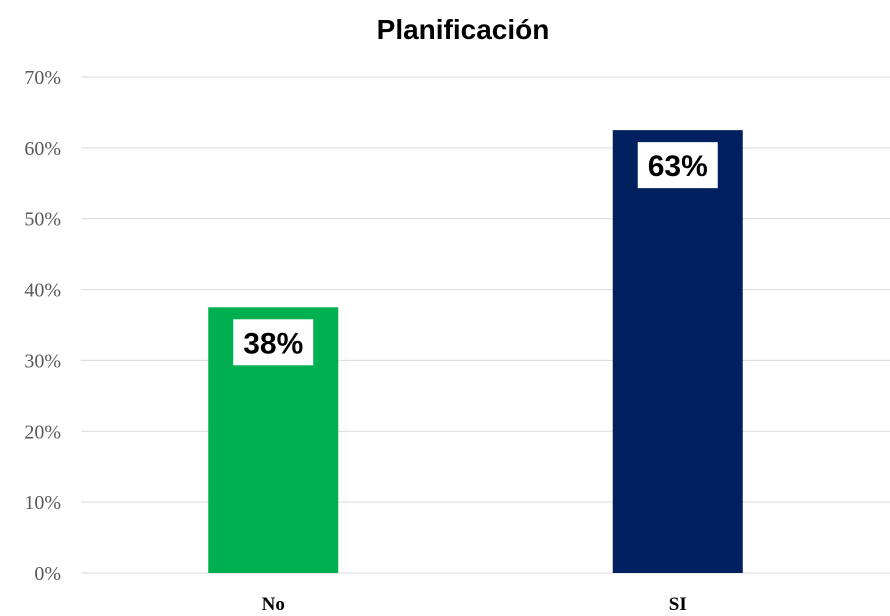  Describe the element at coordinates (42, 432) in the screenshot. I see `y-tick-label-2: 20%` at that location.